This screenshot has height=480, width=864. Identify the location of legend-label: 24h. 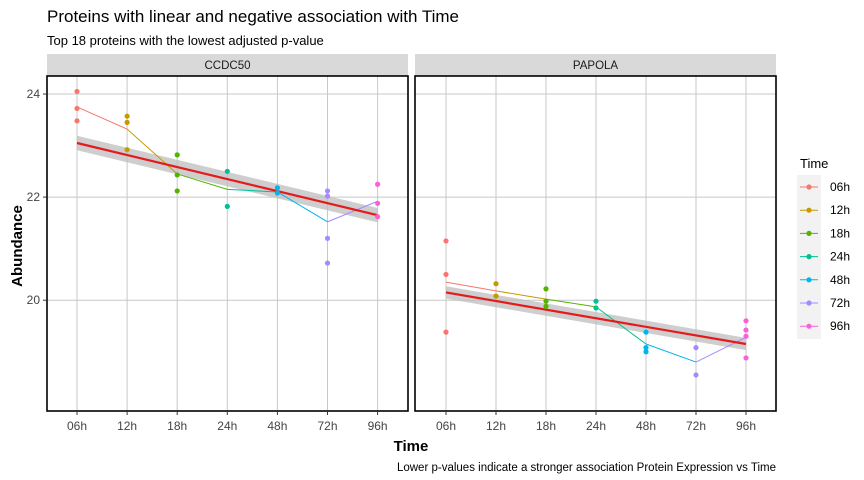
(840, 257).